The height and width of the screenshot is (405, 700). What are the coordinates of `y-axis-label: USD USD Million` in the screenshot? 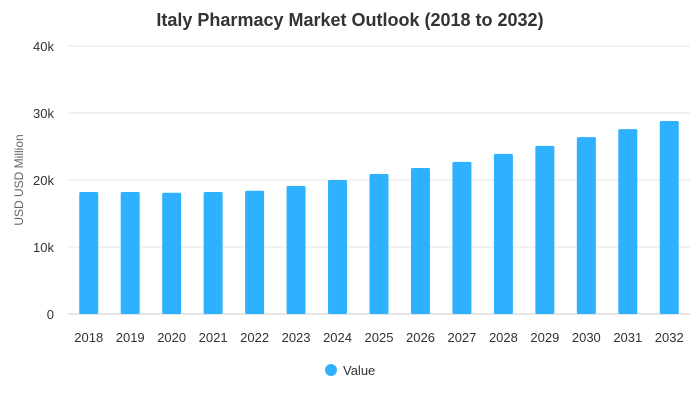 It's located at (19, 179).